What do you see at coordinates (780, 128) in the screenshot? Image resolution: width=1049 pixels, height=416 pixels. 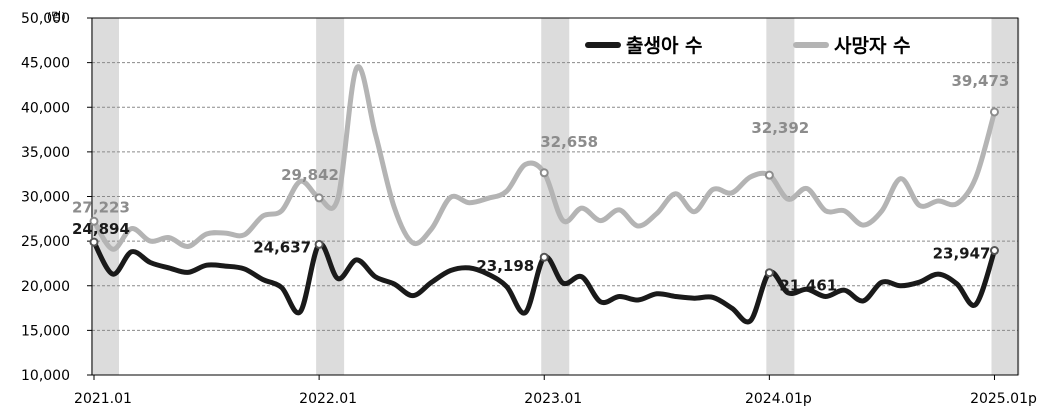 I see `deaths-data-label: 32,392` at bounding box center [780, 128].